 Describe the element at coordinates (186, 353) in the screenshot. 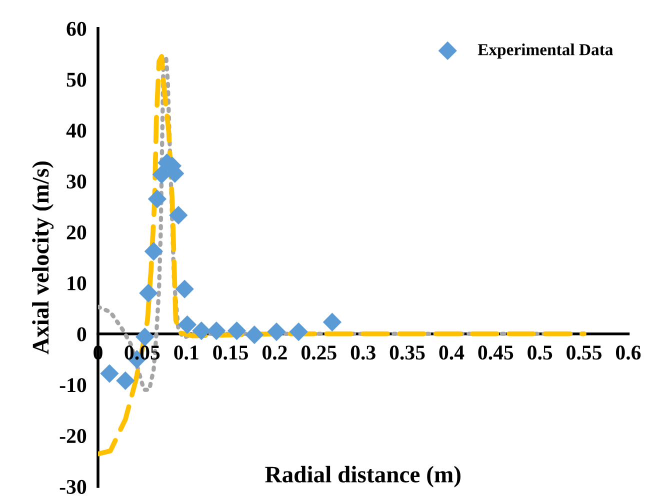

I see `x-tick-label: 0.1` at that location.